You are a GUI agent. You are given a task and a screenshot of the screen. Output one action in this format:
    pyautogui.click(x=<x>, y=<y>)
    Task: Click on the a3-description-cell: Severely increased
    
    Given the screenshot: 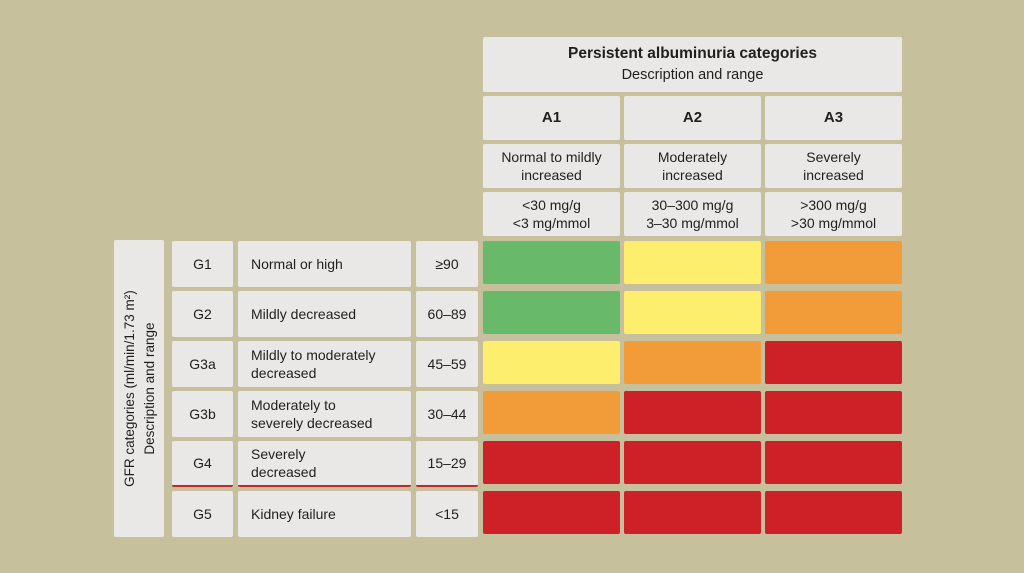 What is the action you would take?
    pyautogui.click(x=833, y=166)
    